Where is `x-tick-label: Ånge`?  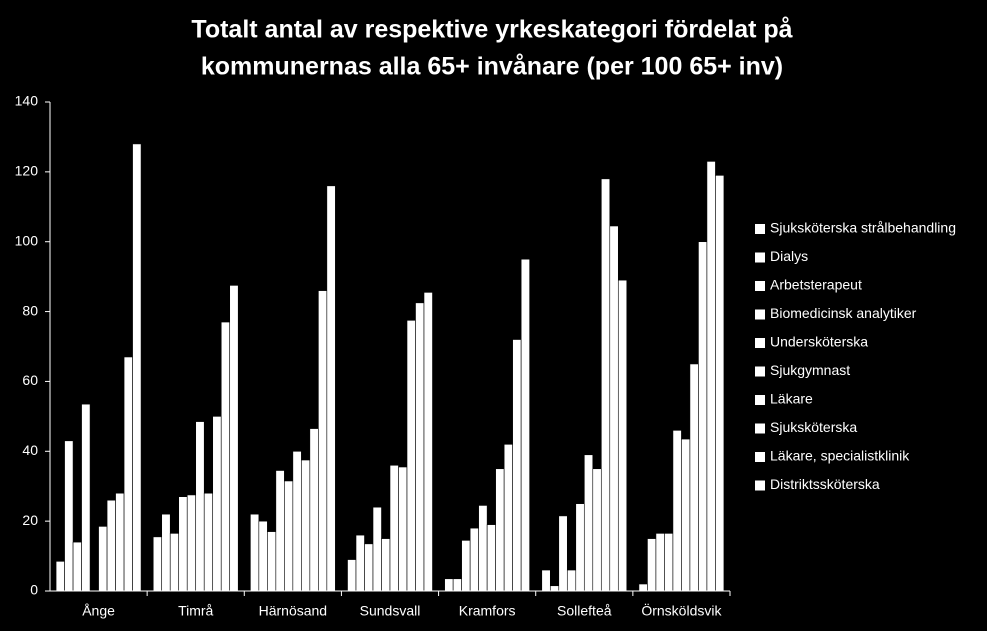 x-tick-label: Ånge is located at coordinates (98, 611).